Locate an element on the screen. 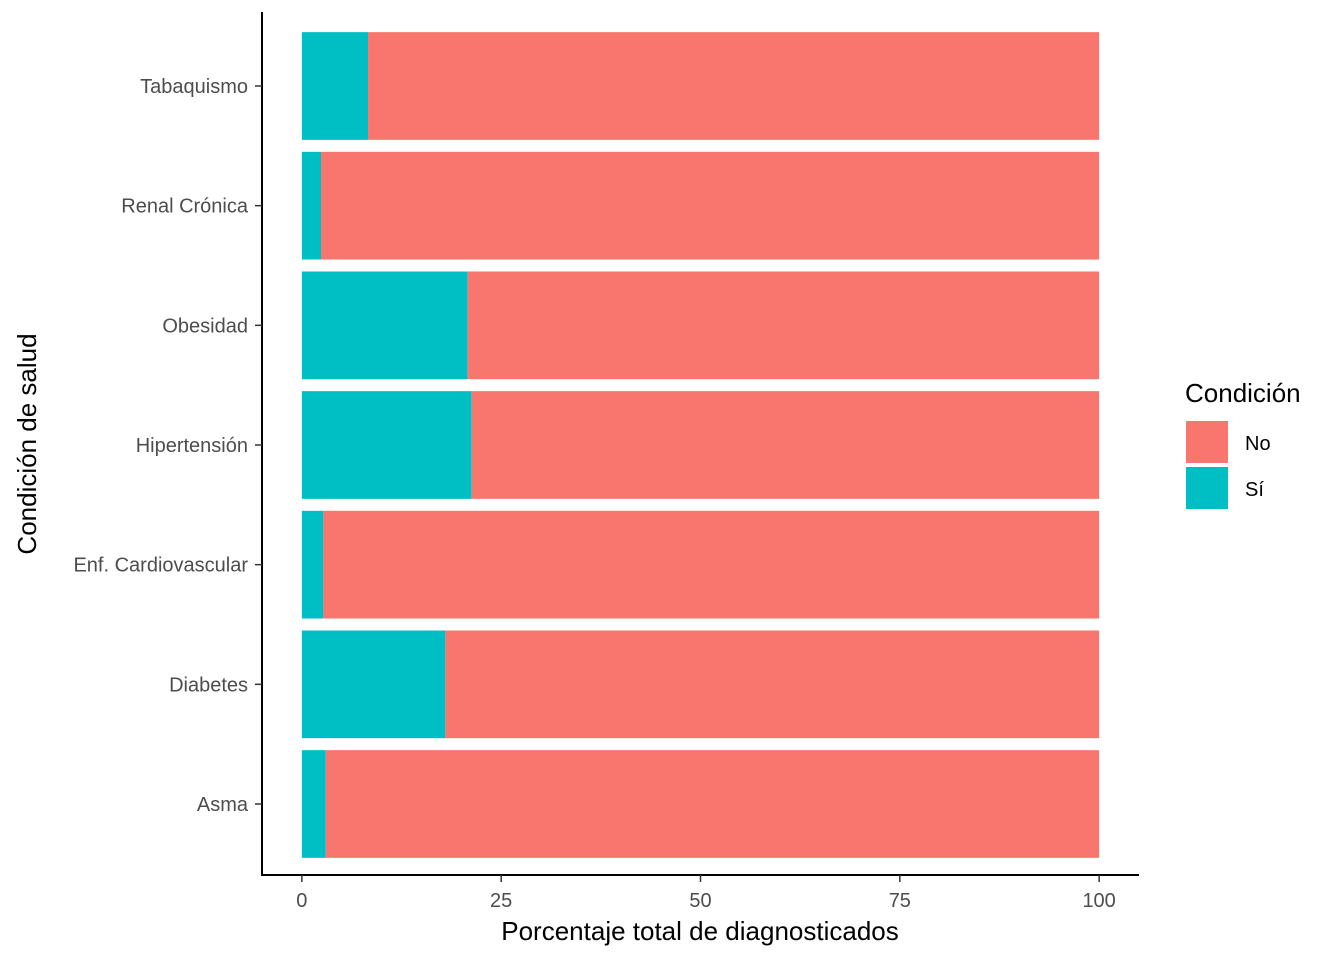 The image size is (1344, 960). y-axis-title: Condición de salud is located at coordinates (27, 443).